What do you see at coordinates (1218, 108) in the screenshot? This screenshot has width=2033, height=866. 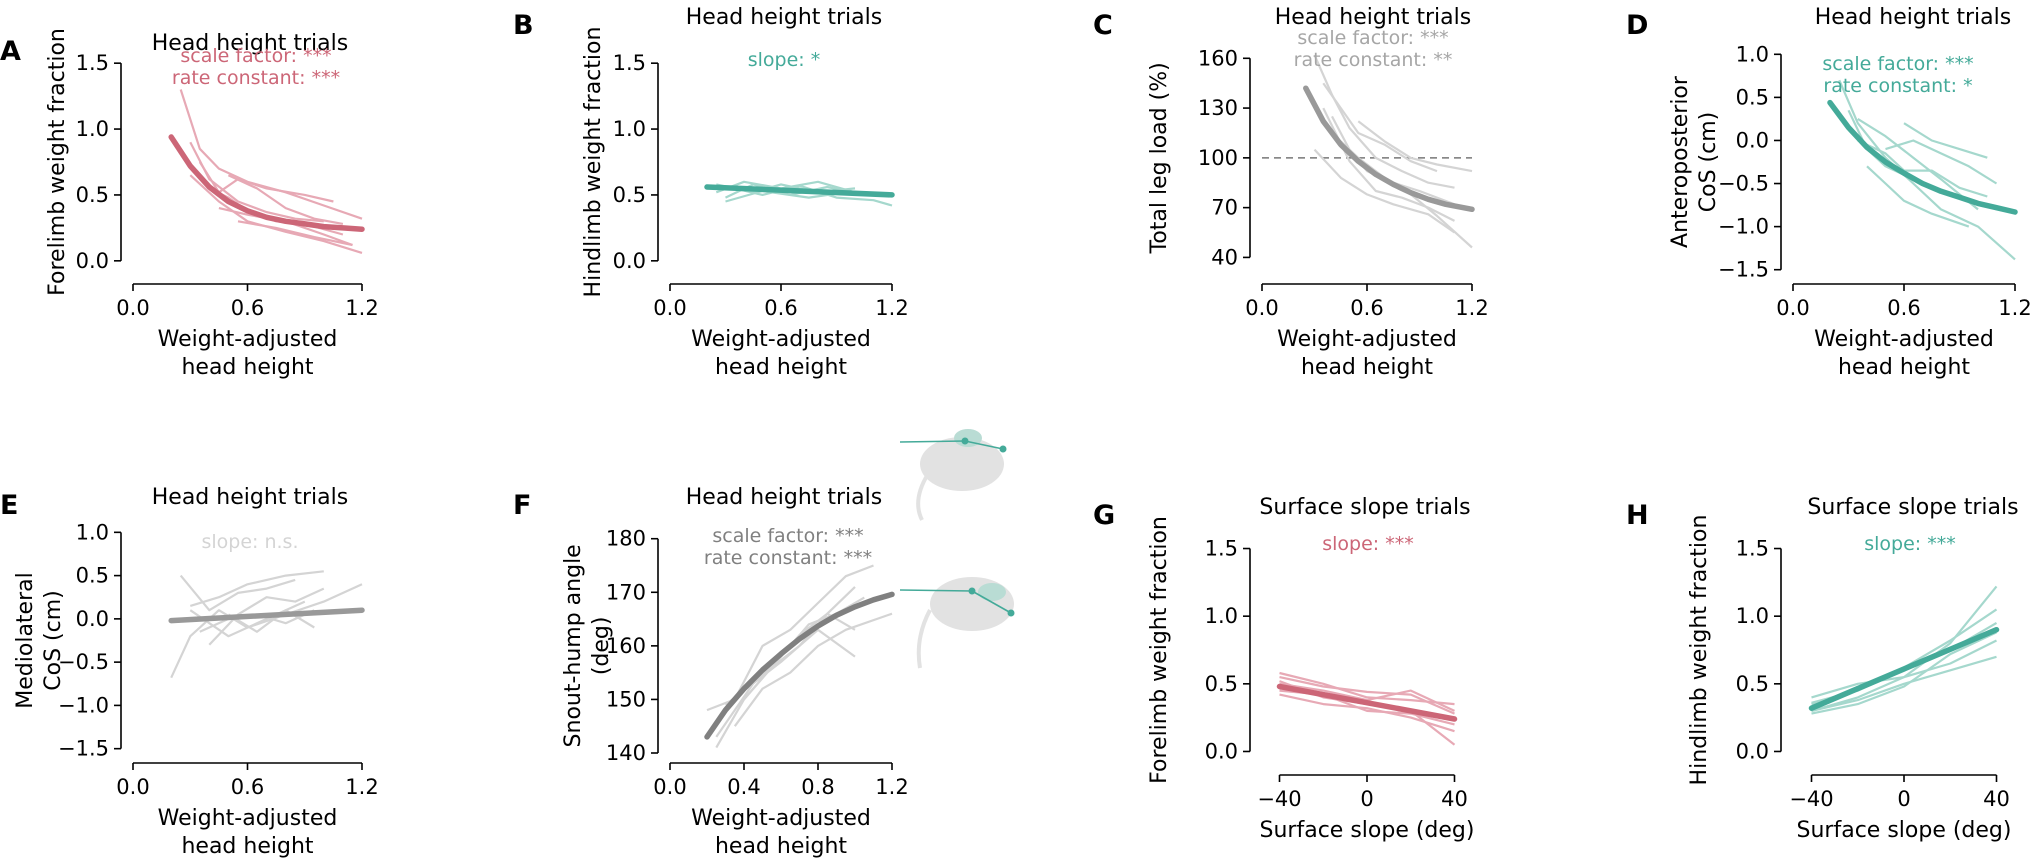 I see `y-tick-label: 130` at bounding box center [1218, 108].